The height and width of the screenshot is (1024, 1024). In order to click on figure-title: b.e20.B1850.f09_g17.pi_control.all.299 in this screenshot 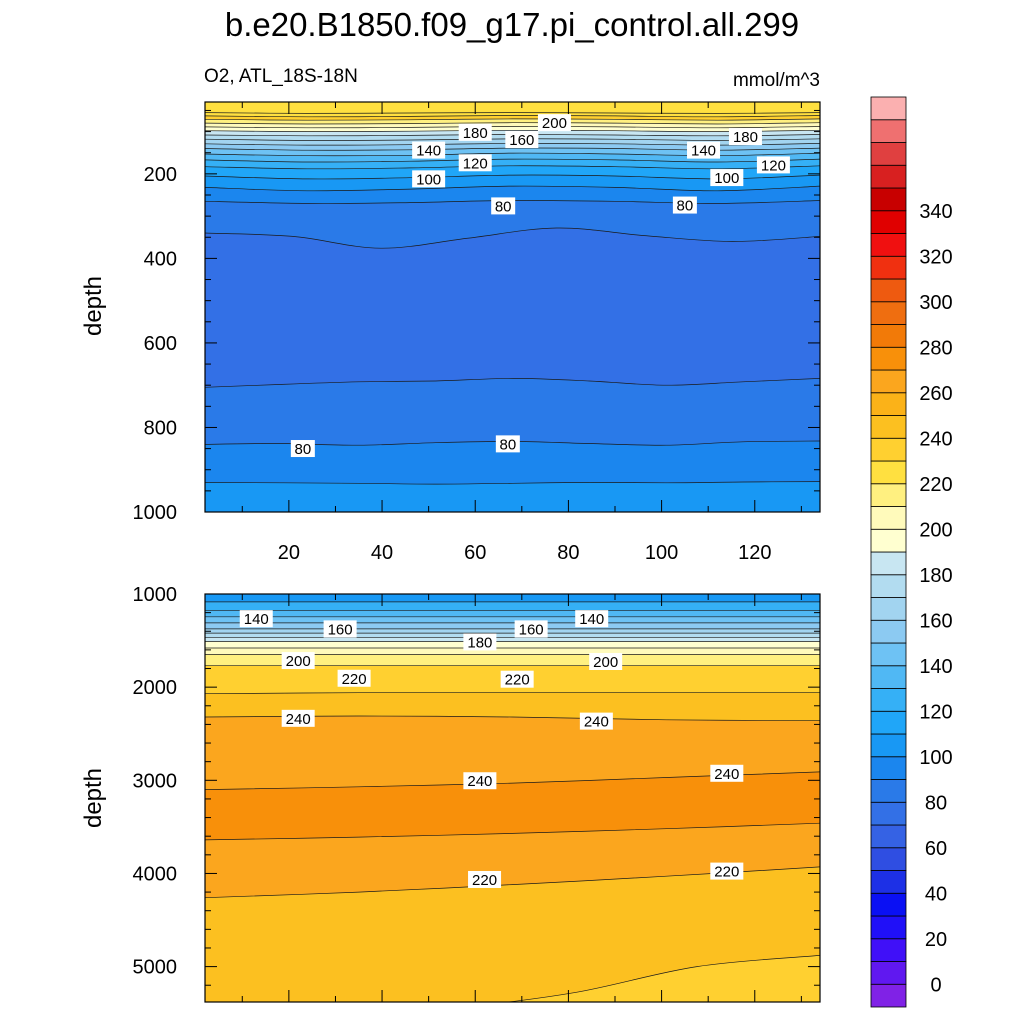, I will do `click(512, 24)`.